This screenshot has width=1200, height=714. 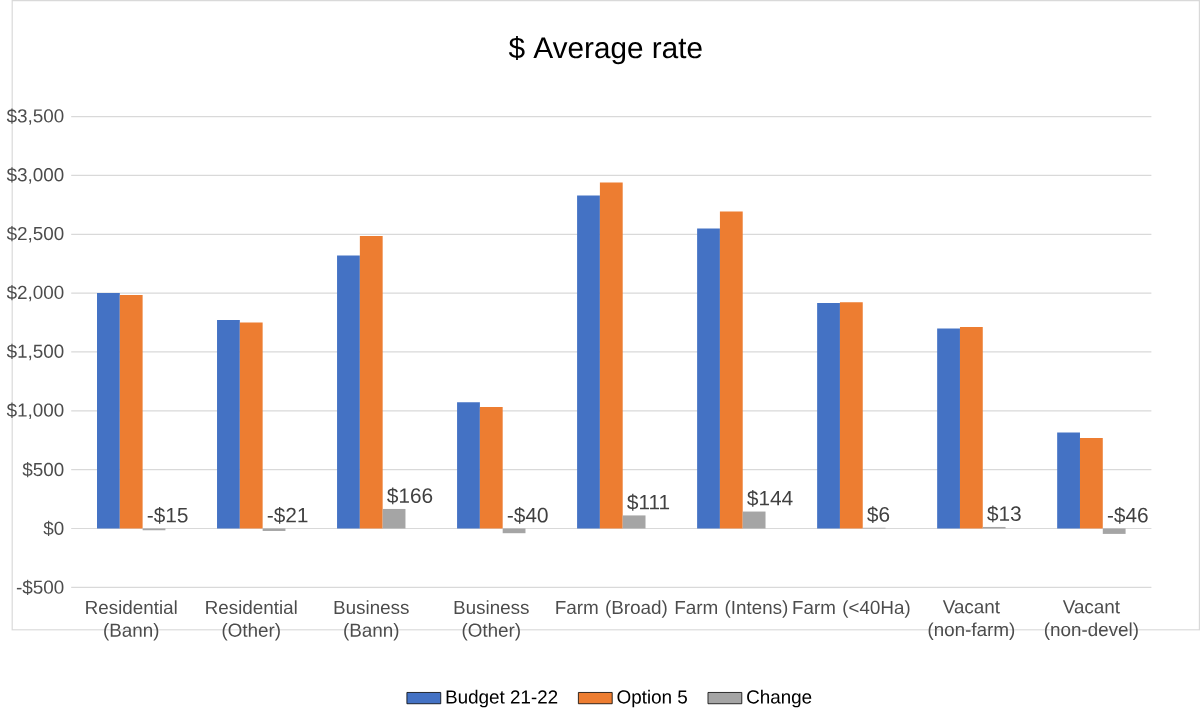 I want to click on data-label: $6, so click(x=878, y=514).